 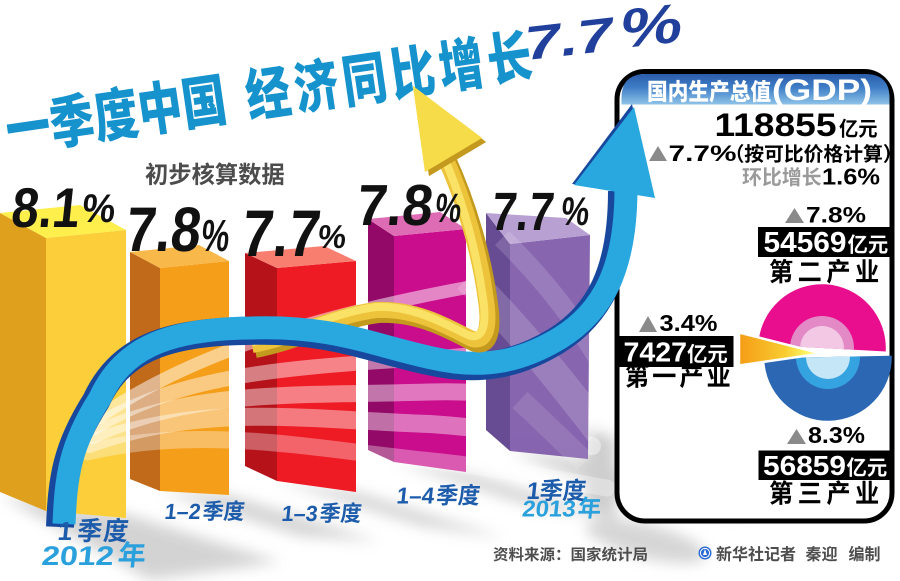 I want to click on svg-text: 56859, so click(x=804, y=465).